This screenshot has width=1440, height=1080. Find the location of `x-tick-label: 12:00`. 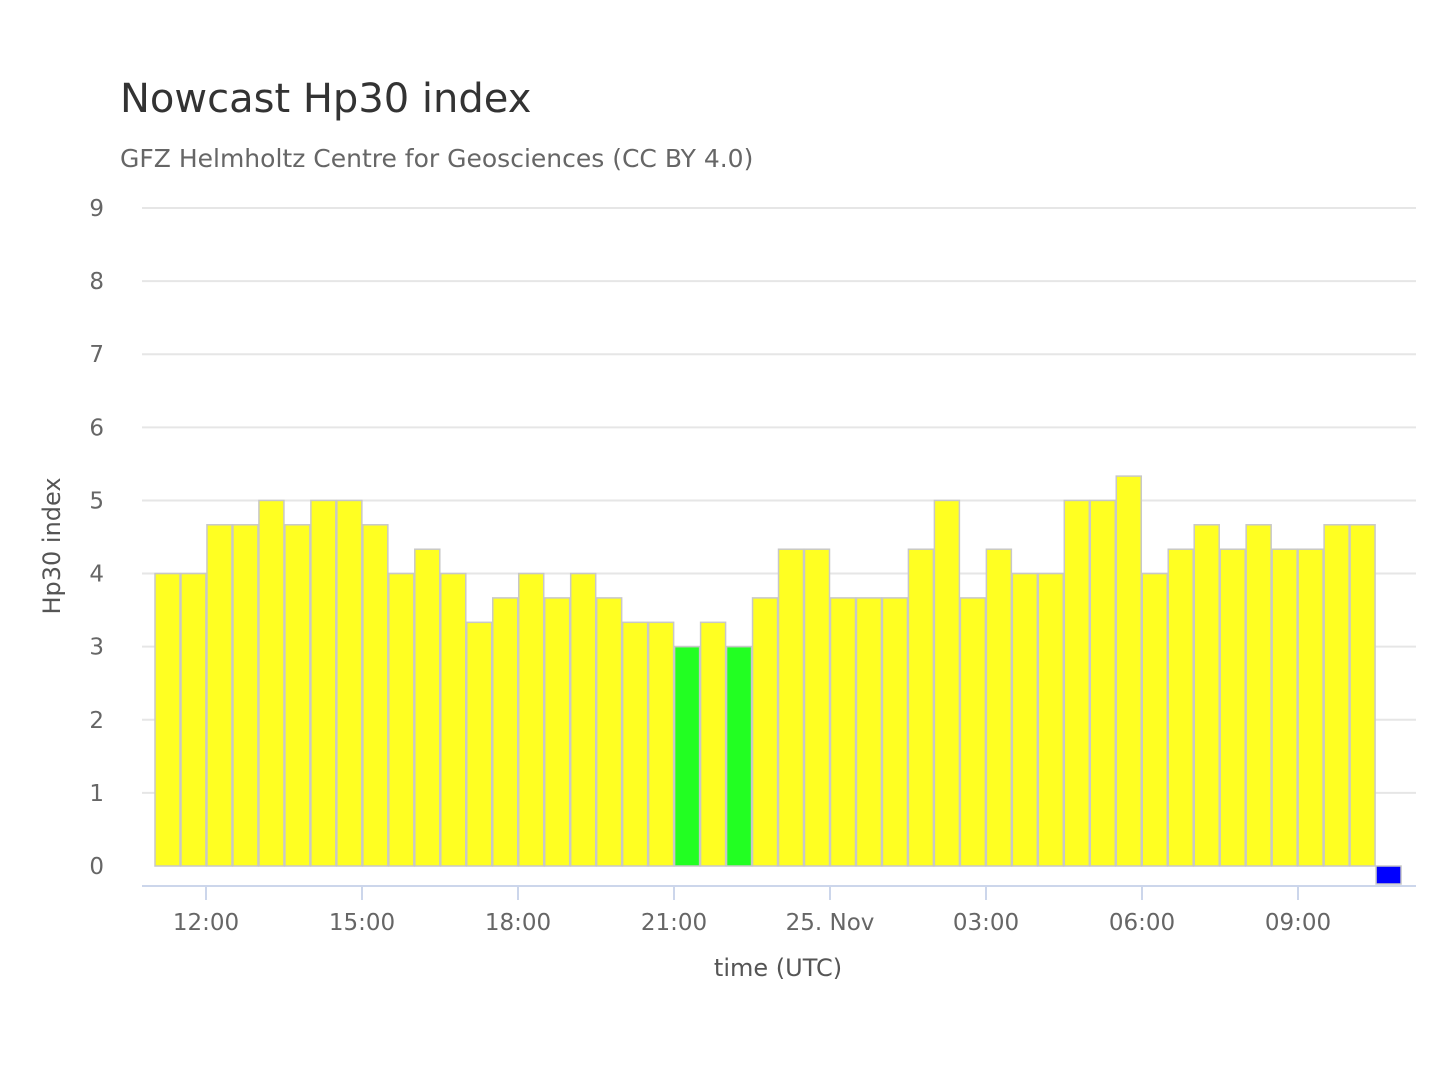

x-tick-label: 12:00 is located at coordinates (206, 923).